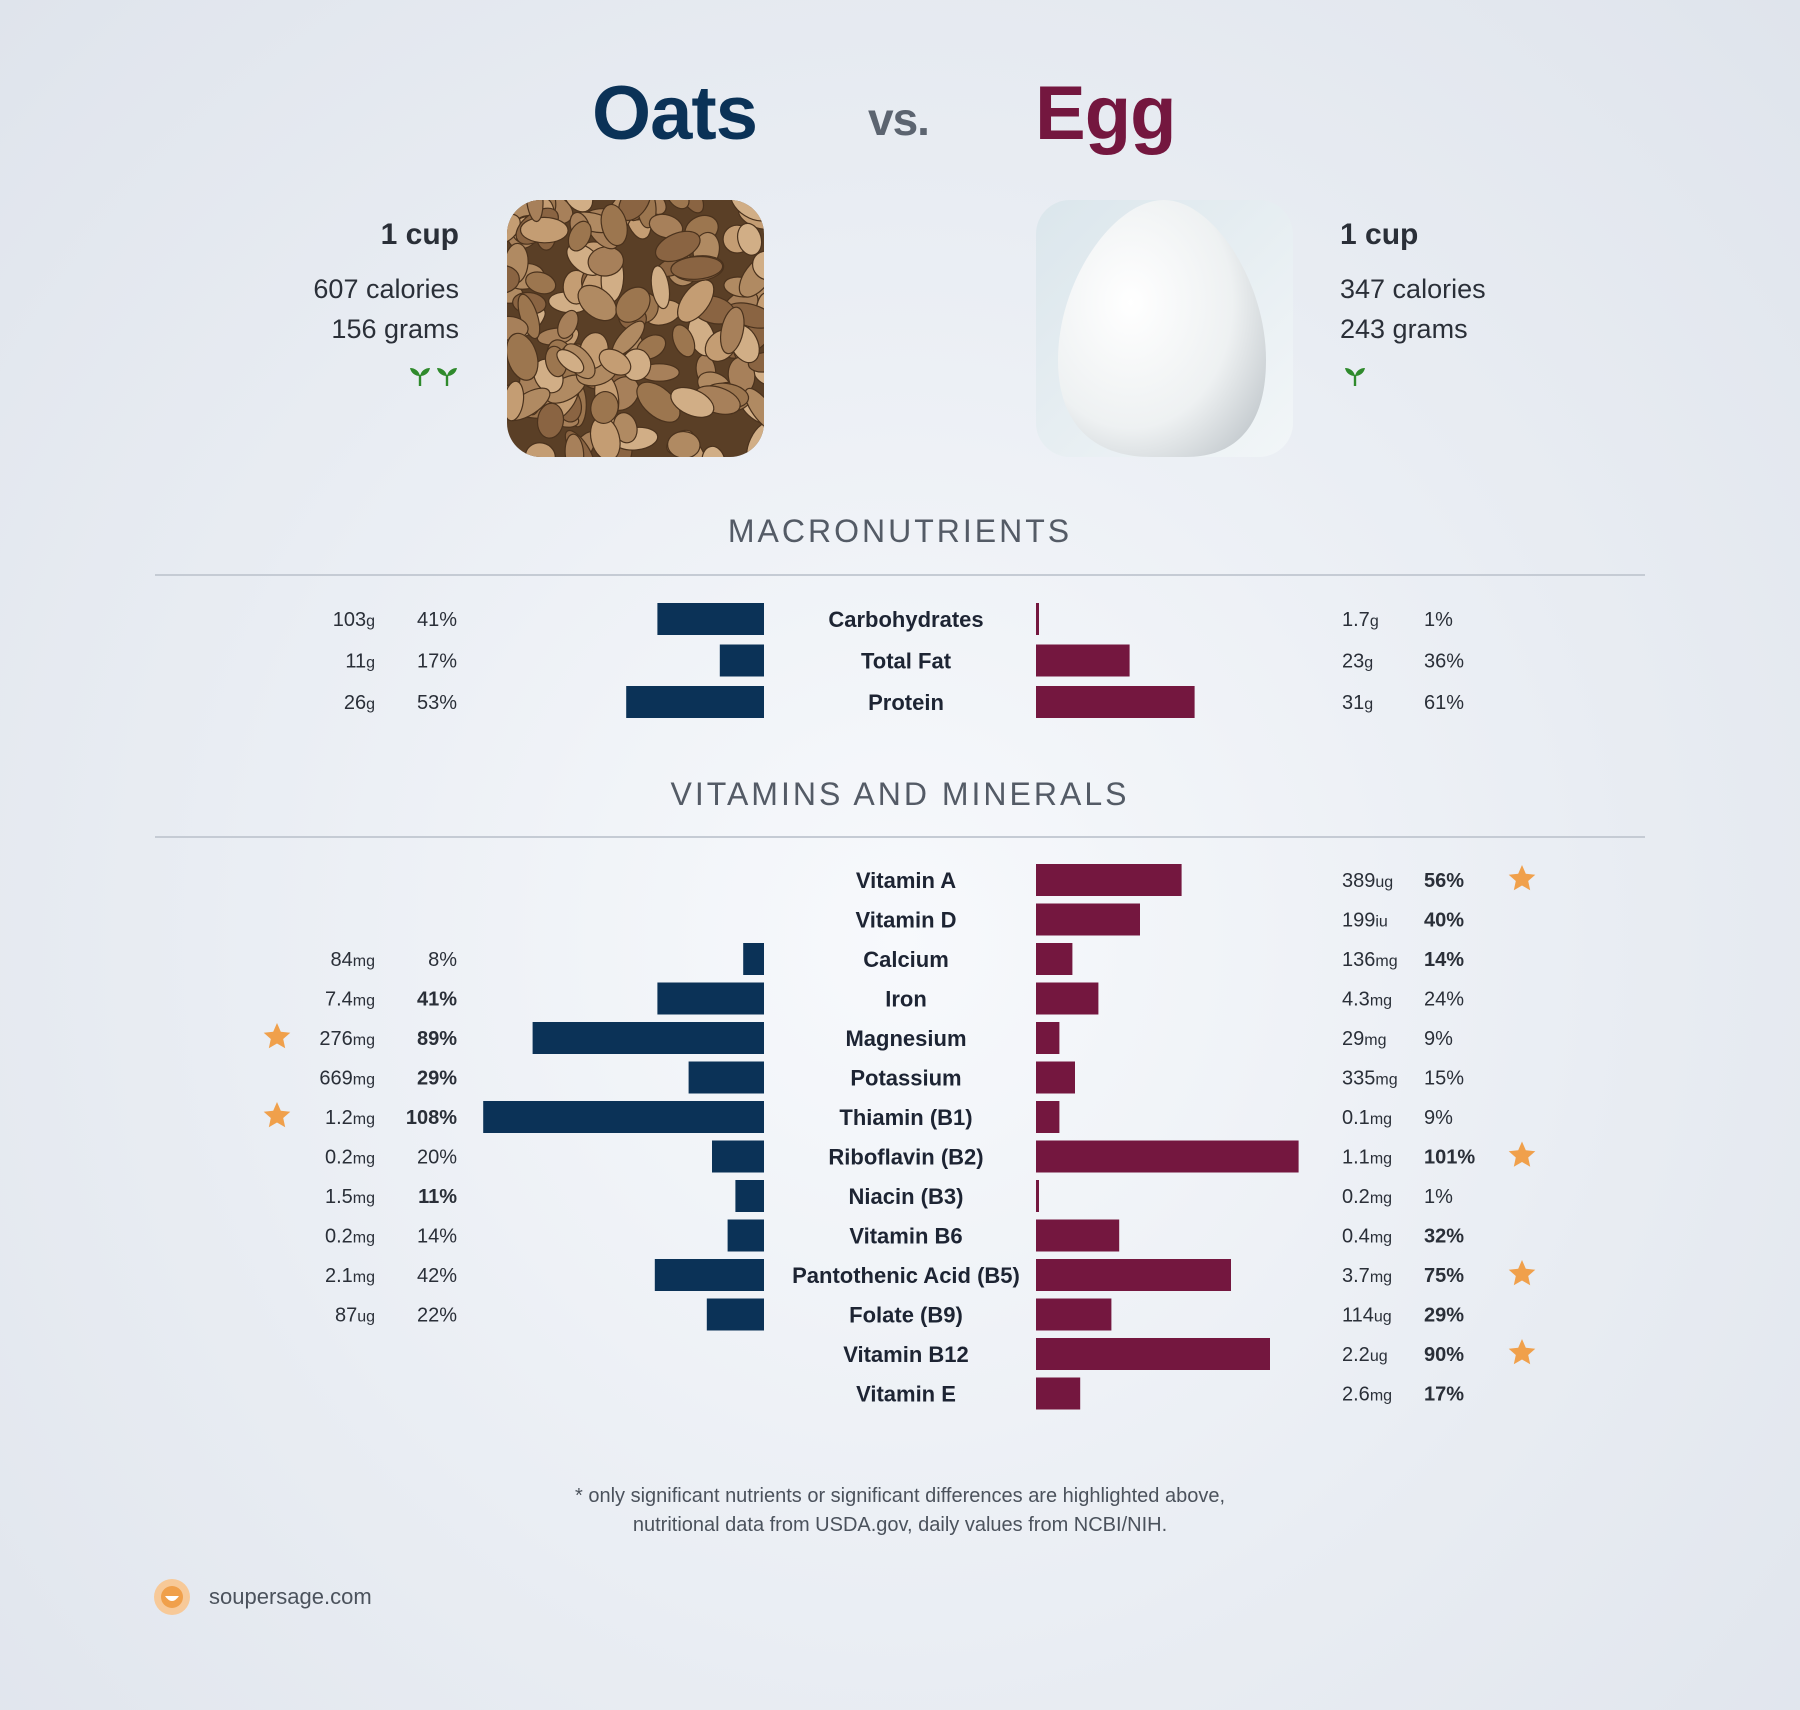  What do you see at coordinates (1438, 1039) in the screenshot?
I see `egg-percent-magnesium: 9%` at bounding box center [1438, 1039].